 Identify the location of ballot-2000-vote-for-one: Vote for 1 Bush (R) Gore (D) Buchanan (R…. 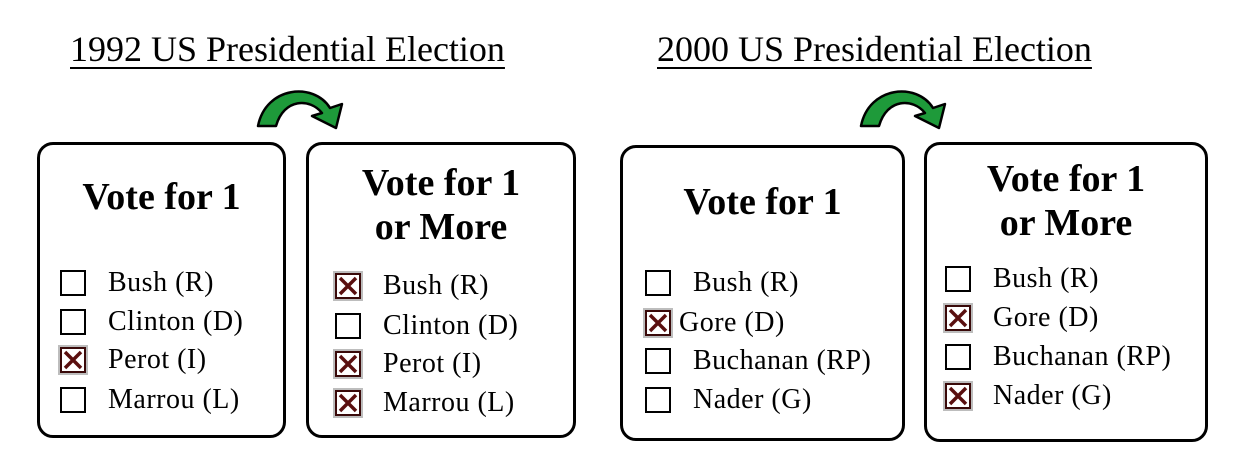
(762, 293).